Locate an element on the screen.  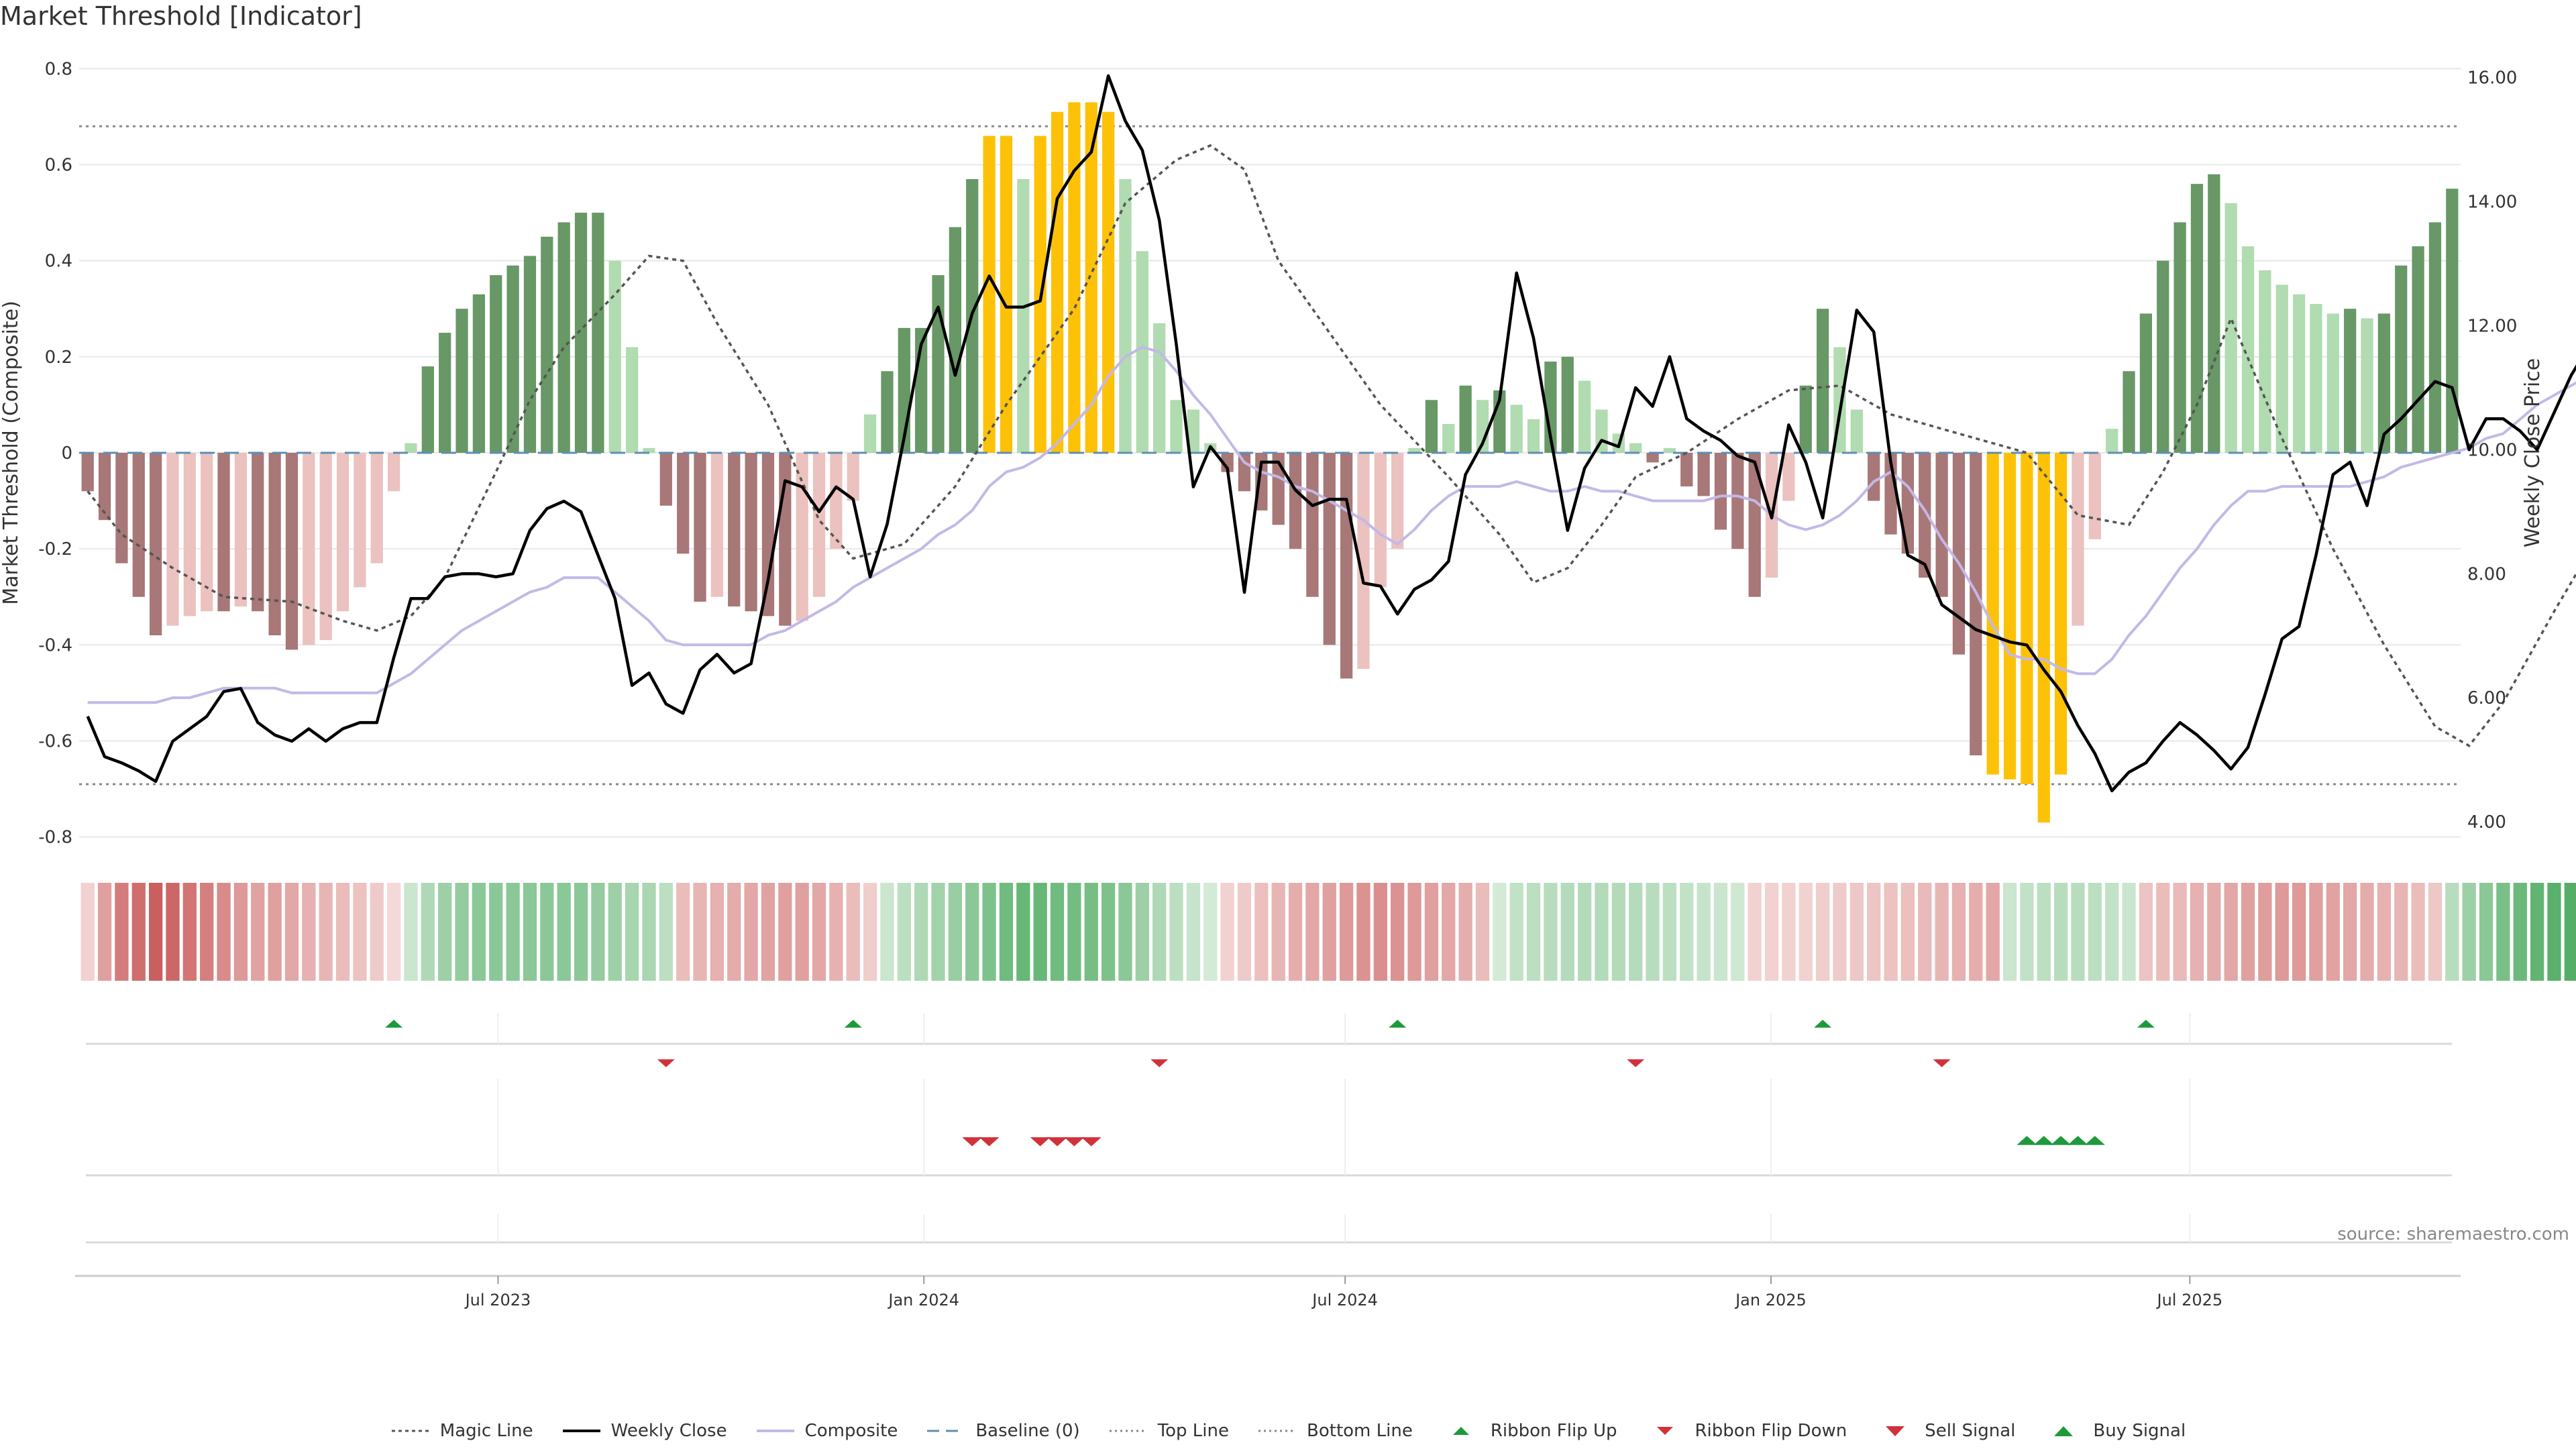
left-axis-label: Market Threshold (Composite) is located at coordinates (11, 453).